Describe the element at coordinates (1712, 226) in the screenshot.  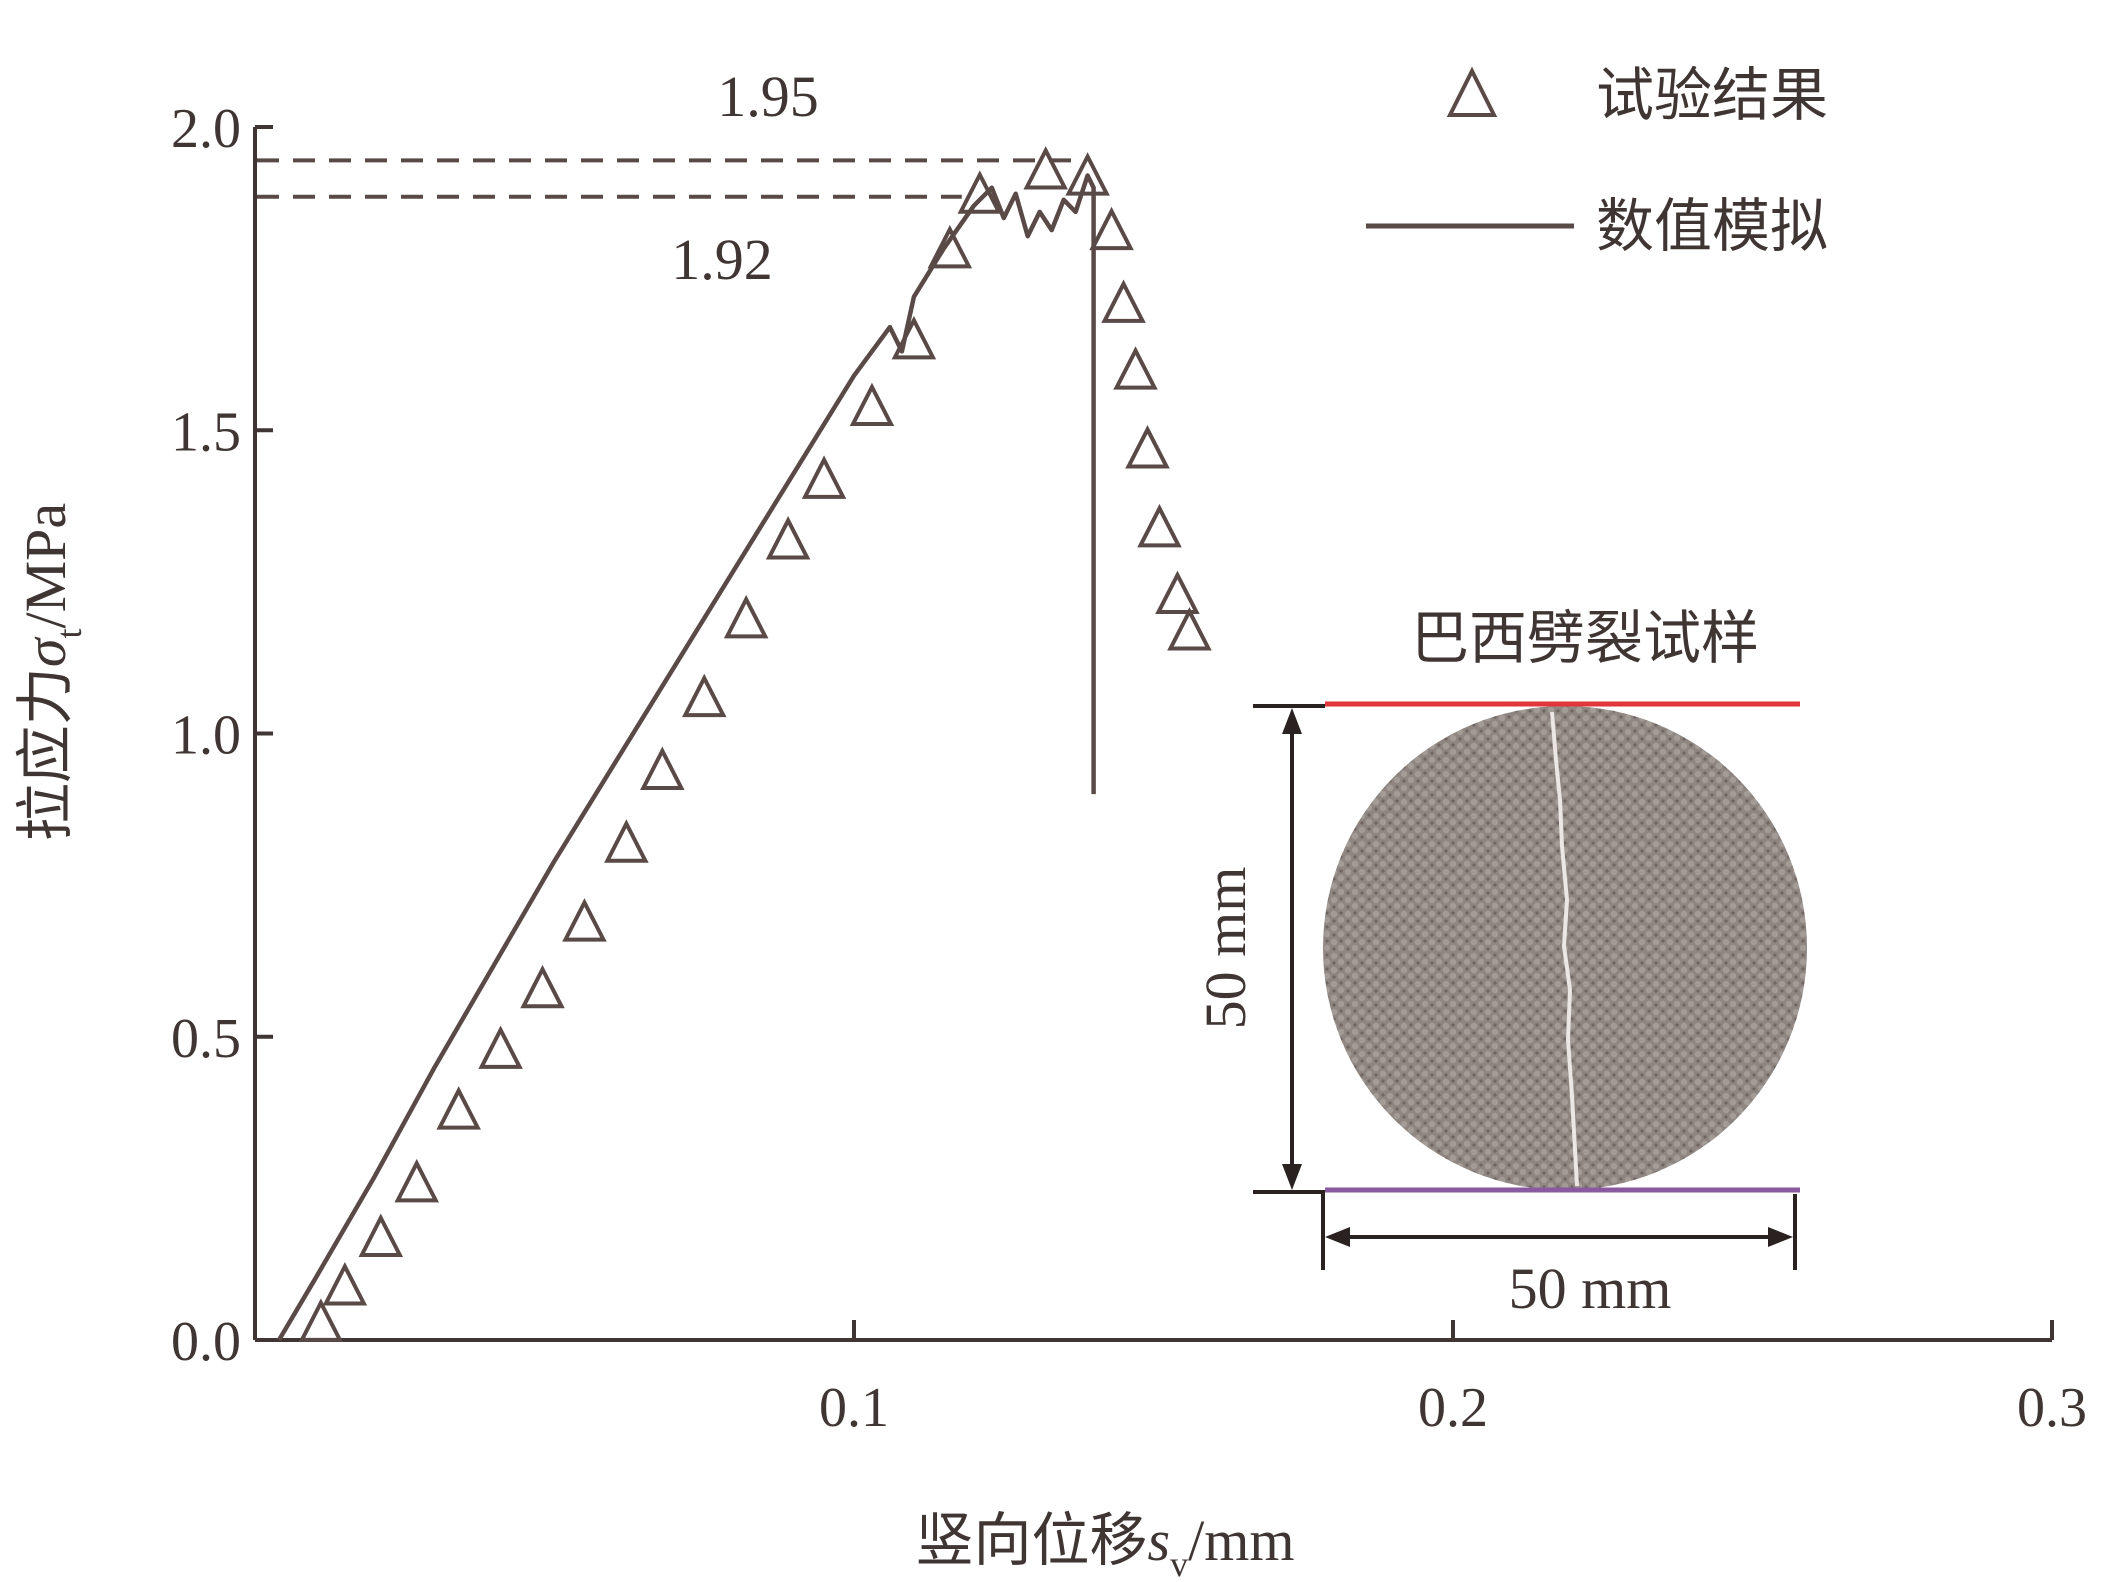
I see `legend-label-simulation: 数值模拟` at that location.